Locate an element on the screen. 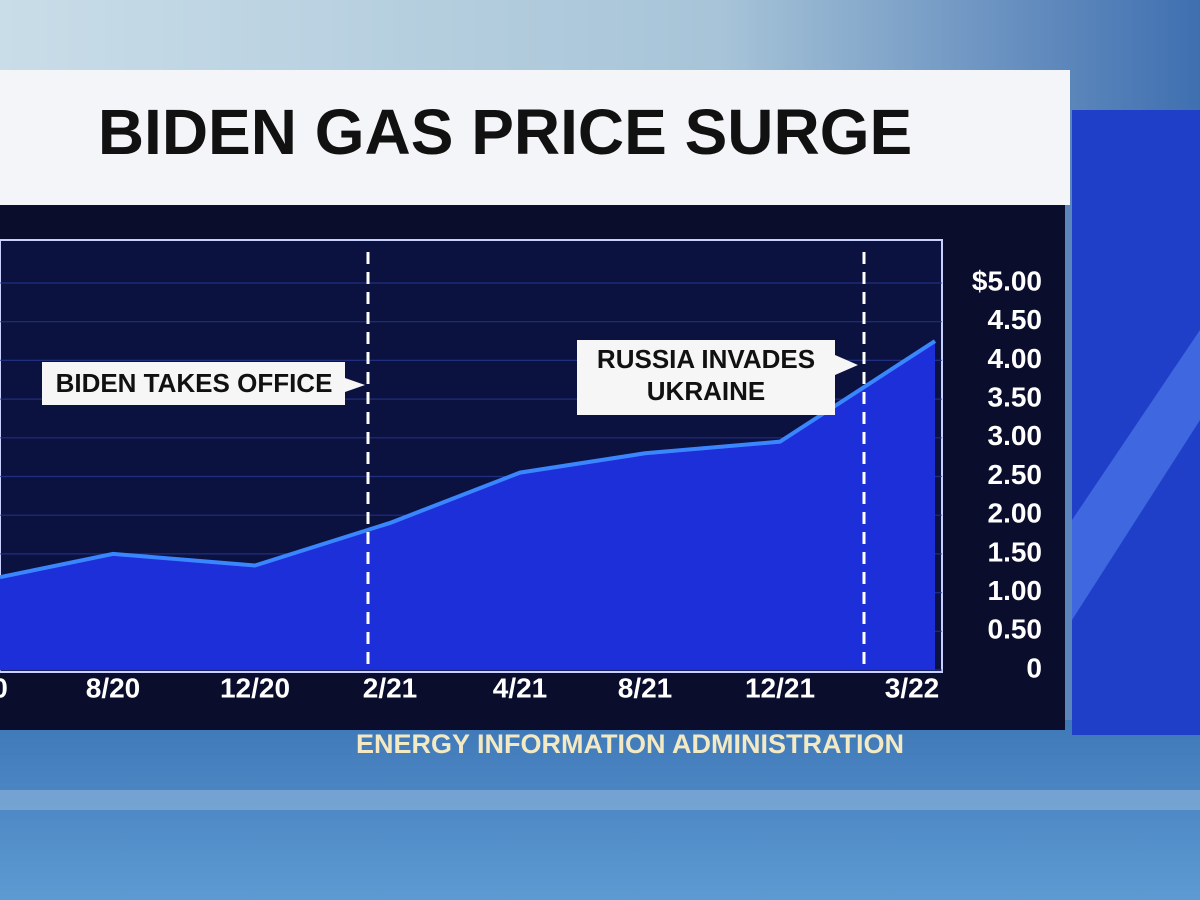 The width and height of the screenshot is (1200, 900). x-tick-label: 0 is located at coordinates (4, 687).